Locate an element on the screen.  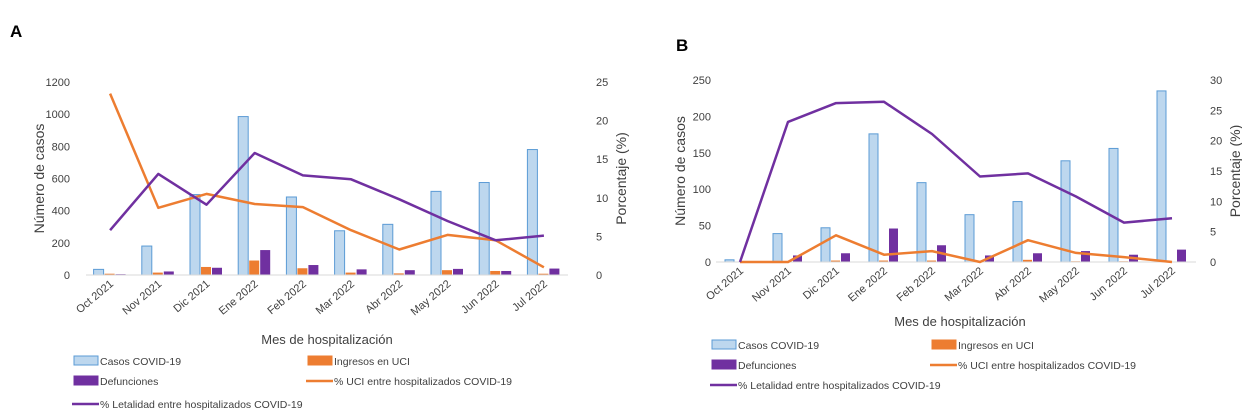
y-tick-label: 100 is located at coordinates (702, 190).